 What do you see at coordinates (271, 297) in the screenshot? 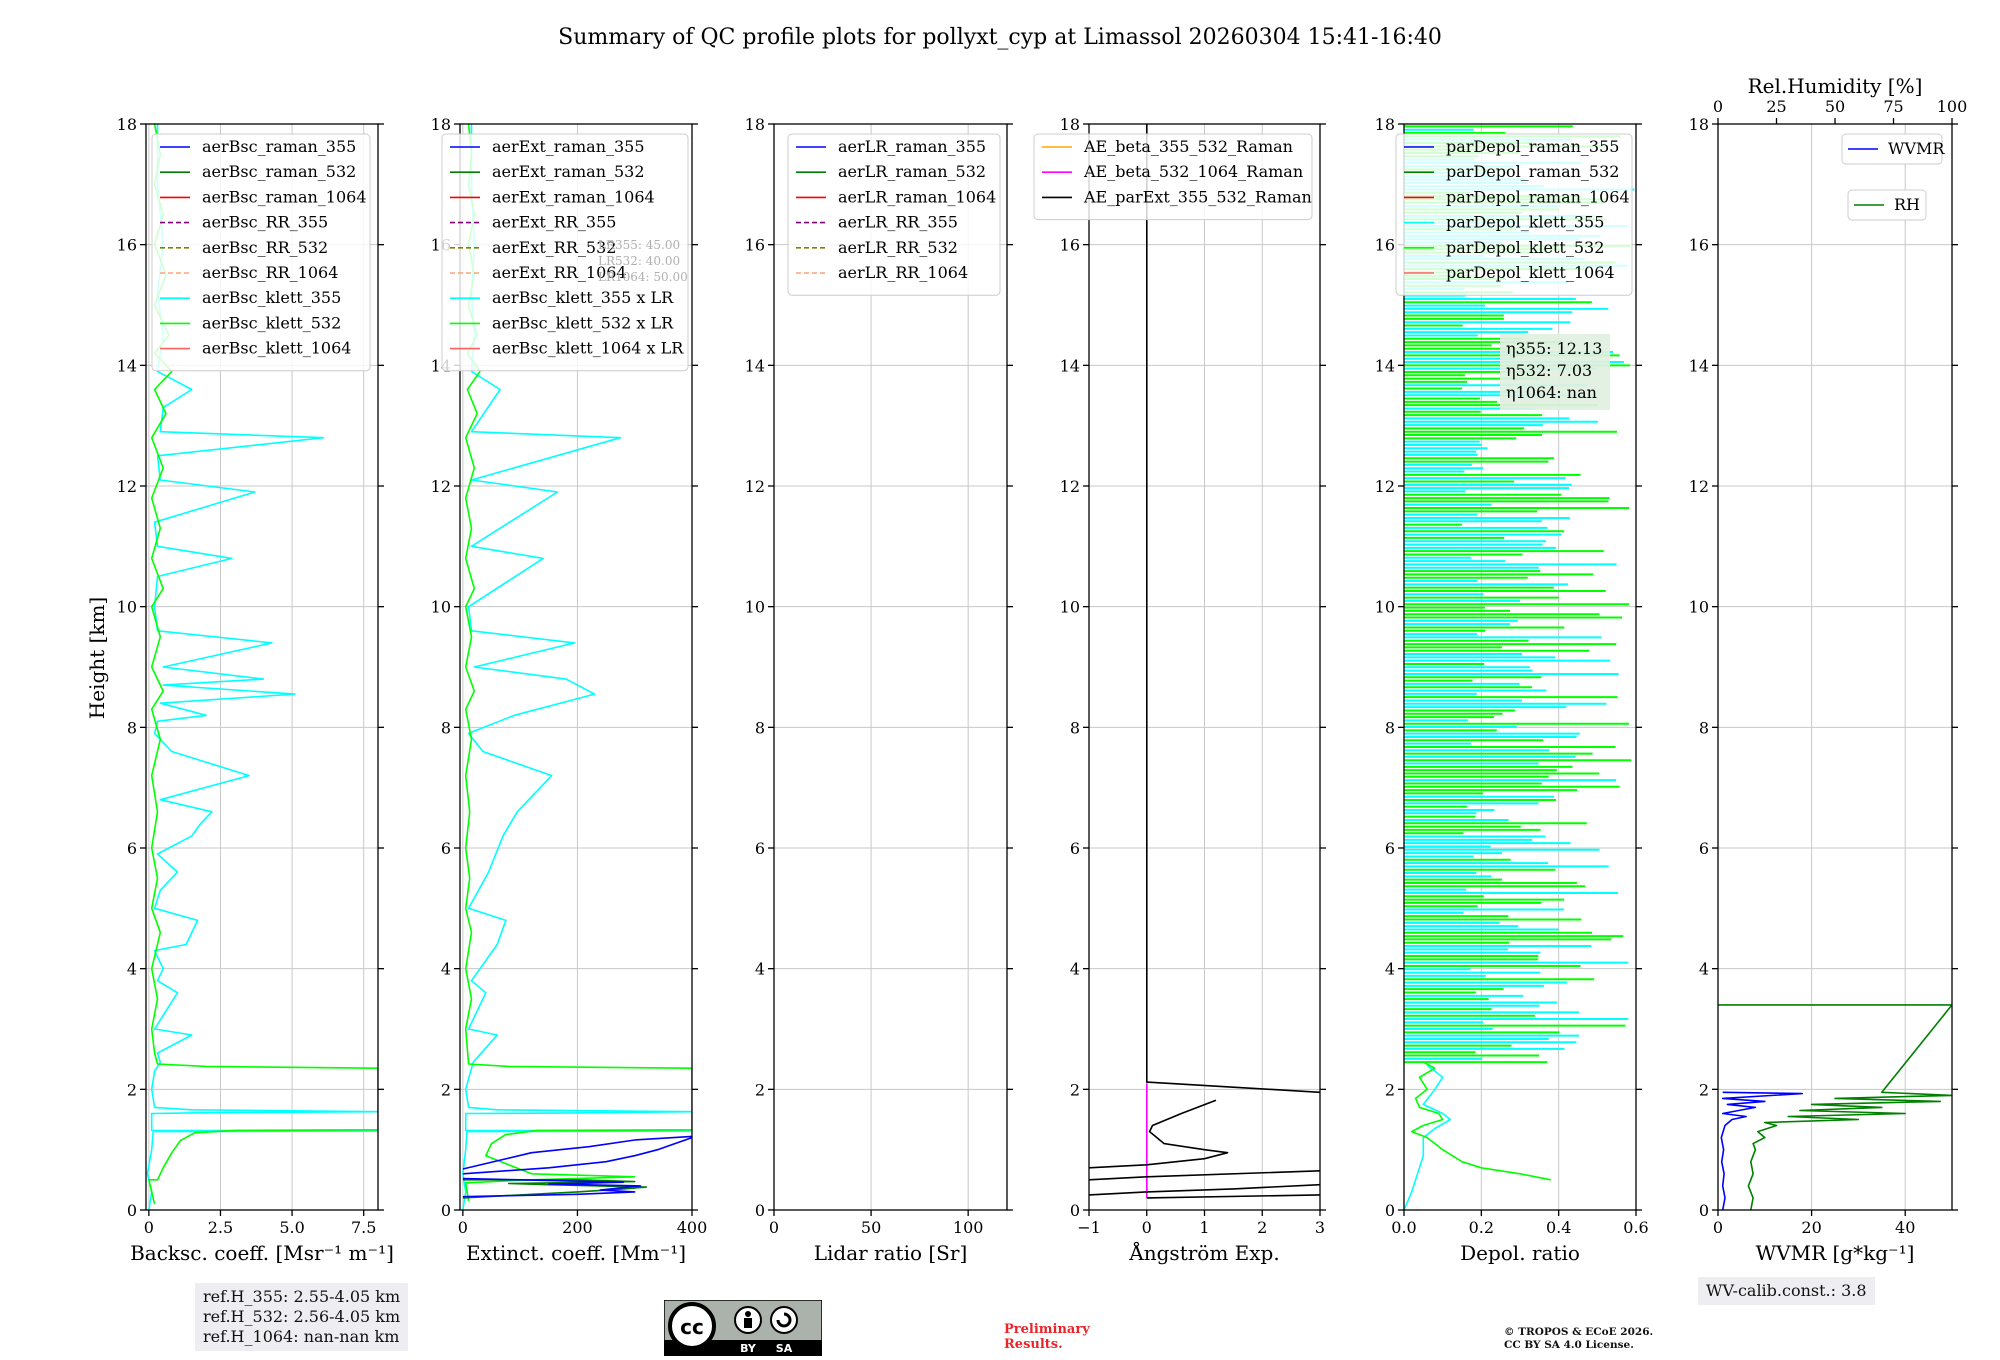
I see `legend-entry: aerBsc_klett_355` at bounding box center [271, 297].